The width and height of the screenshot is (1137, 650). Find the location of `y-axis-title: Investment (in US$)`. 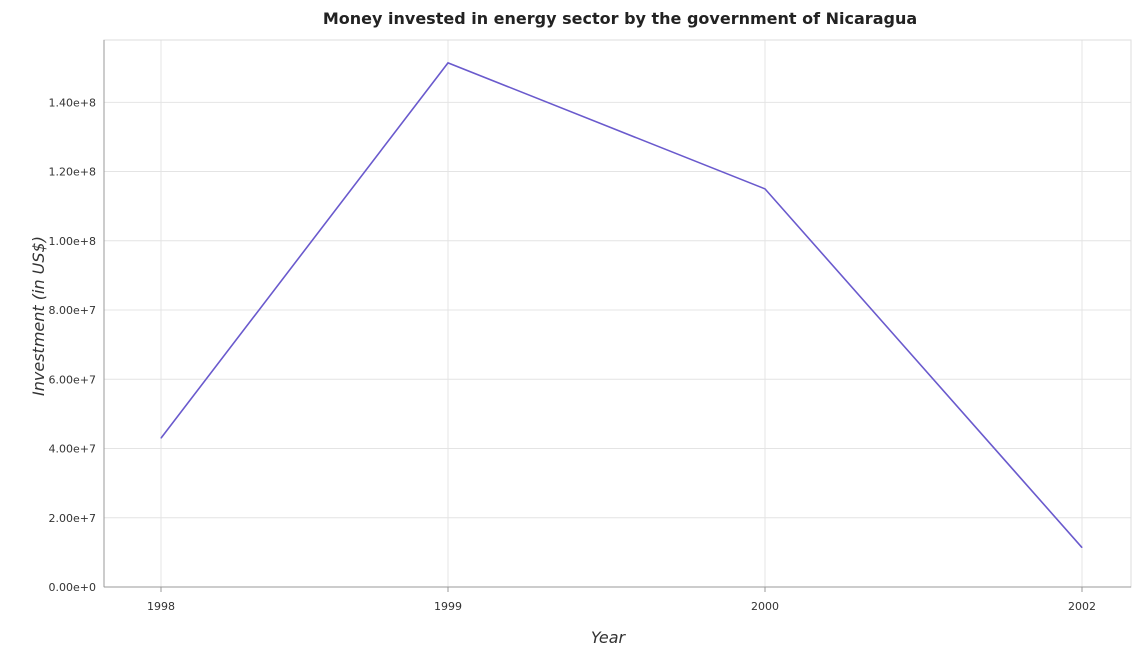

y-axis-title: Investment (in US$) is located at coordinates (38, 316).